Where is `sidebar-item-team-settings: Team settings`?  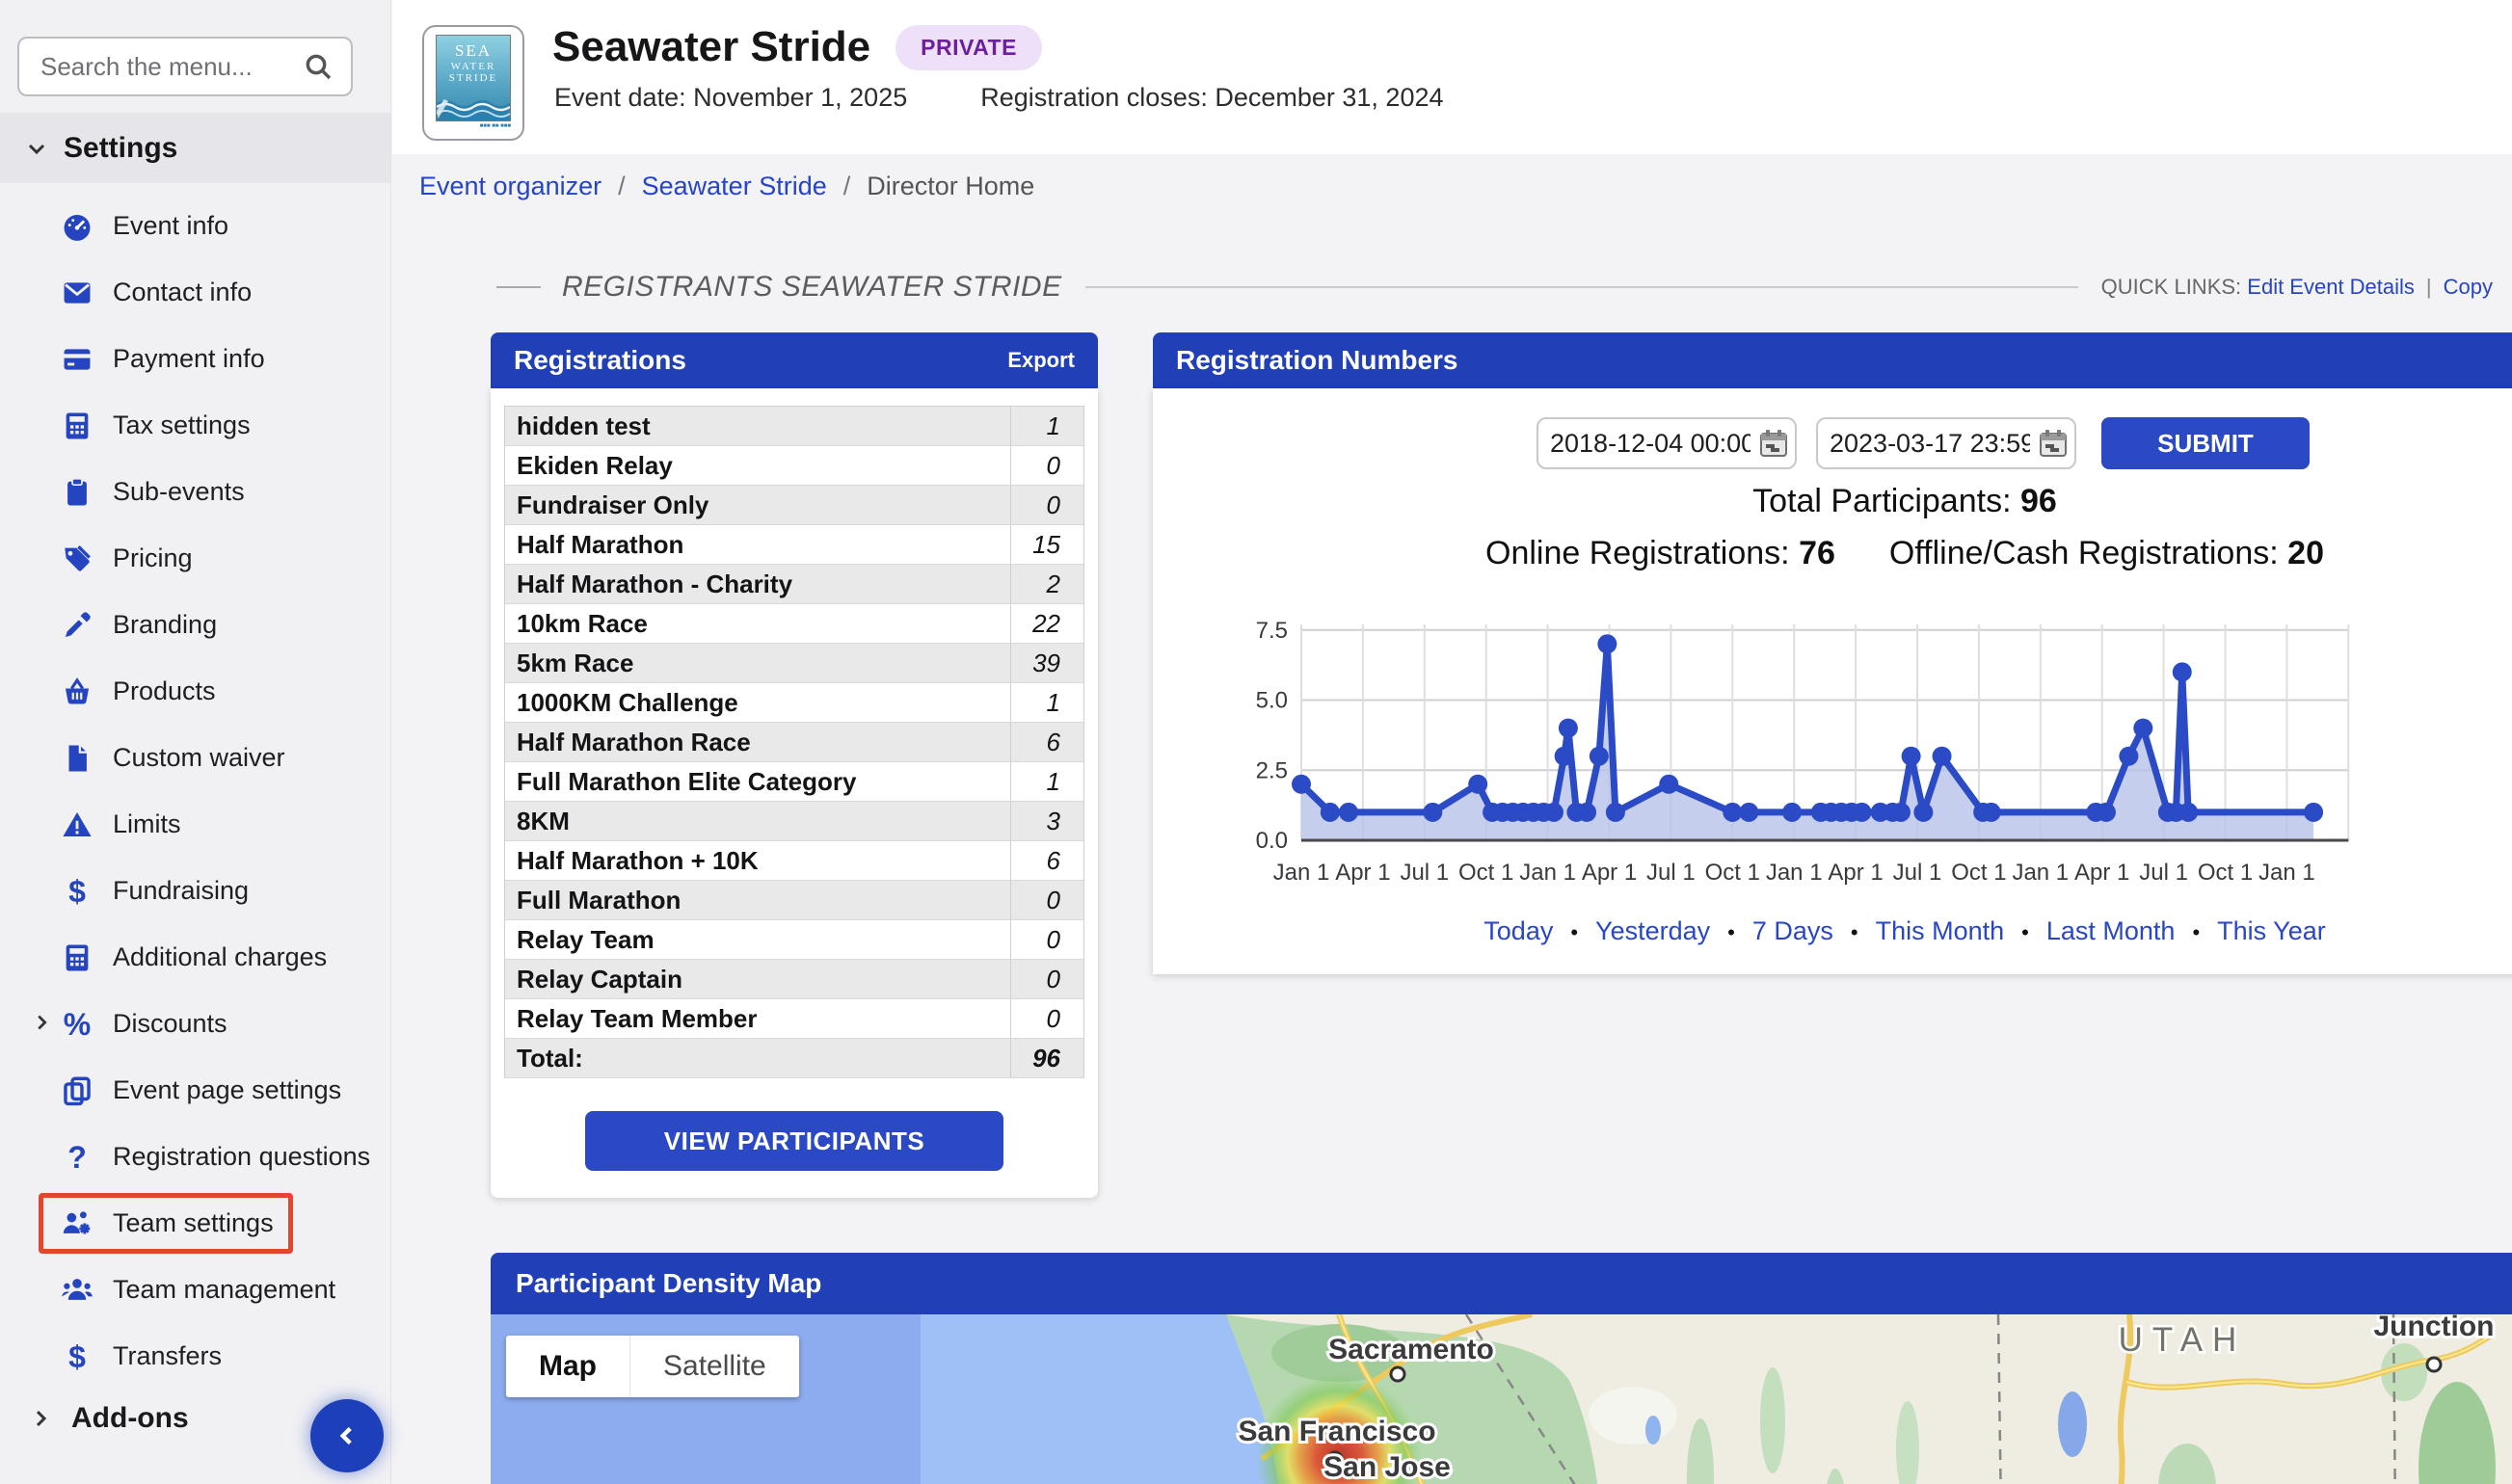
sidebar-item-team-settings: Team settings is located at coordinates (195, 1223).